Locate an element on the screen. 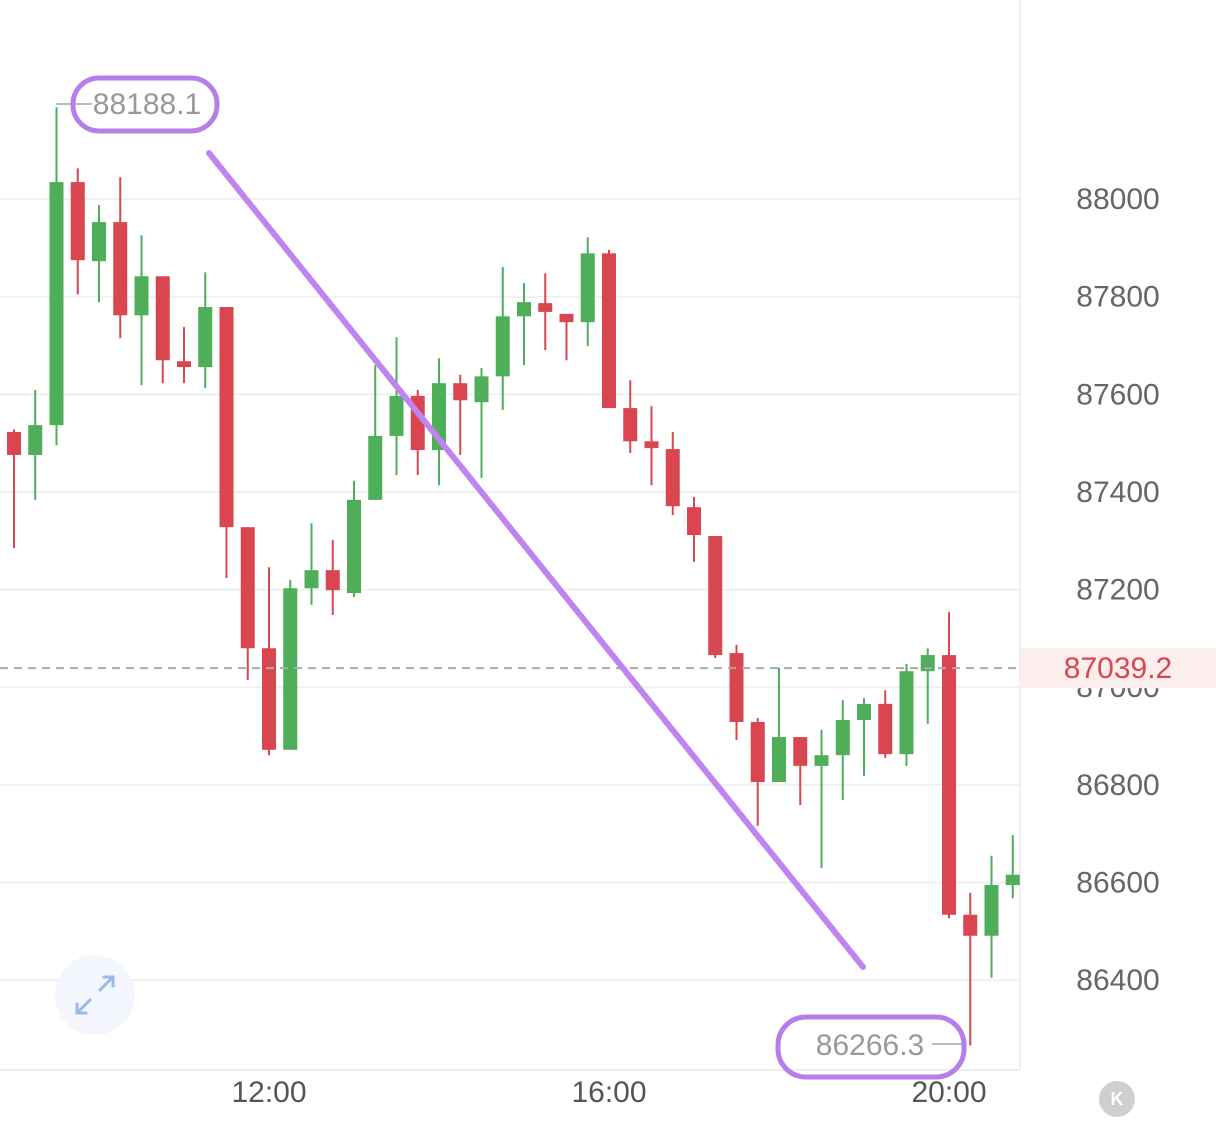 The height and width of the screenshot is (1122, 1216). y-tick-label: 86800 is located at coordinates (1117, 785).